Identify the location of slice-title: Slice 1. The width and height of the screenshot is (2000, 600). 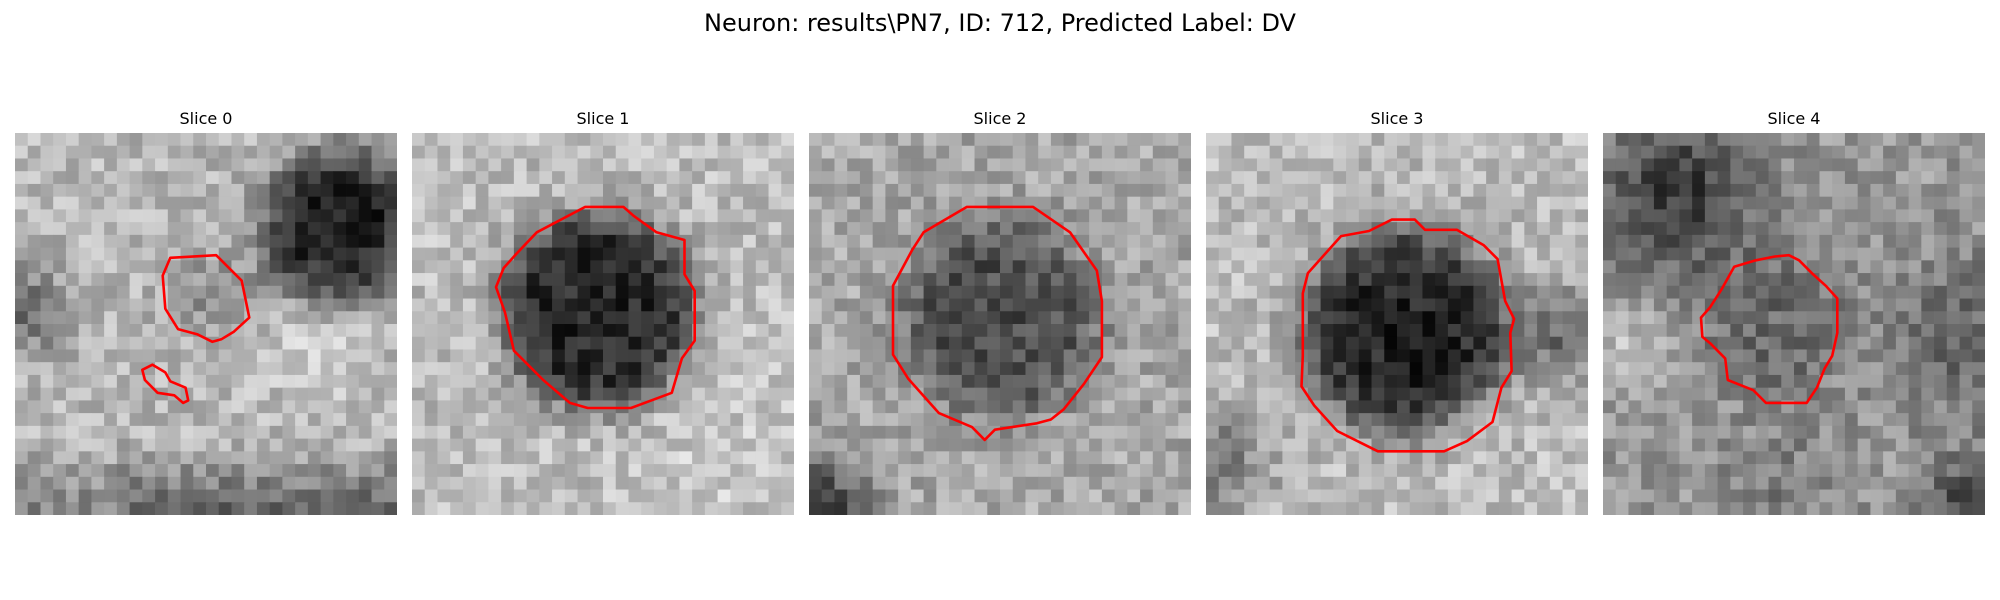
(603, 118).